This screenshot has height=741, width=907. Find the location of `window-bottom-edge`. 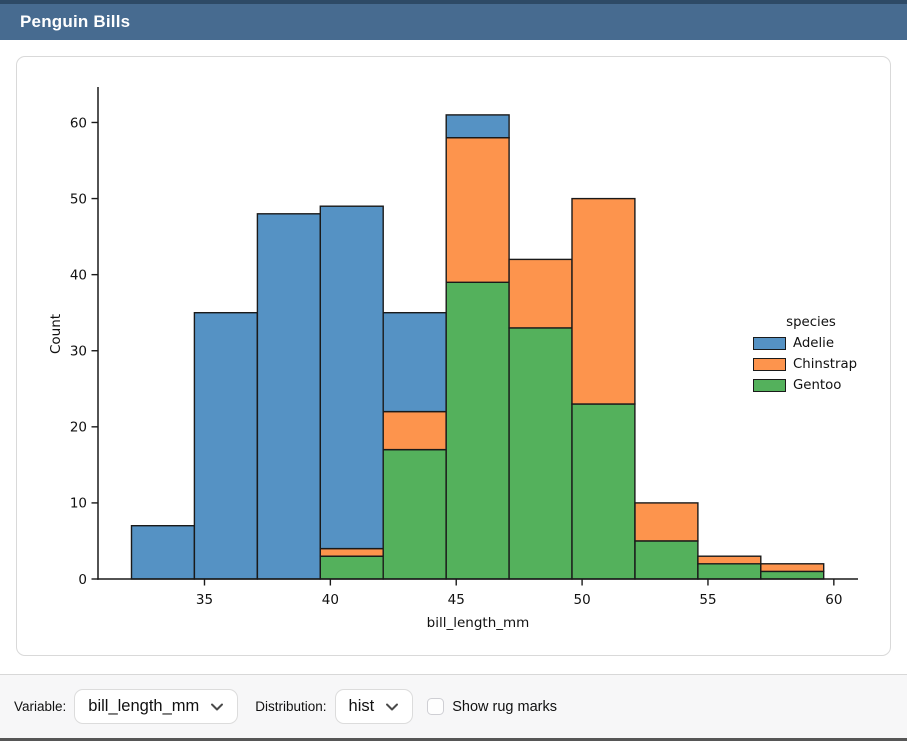

window-bottom-edge is located at coordinates (453, 739).